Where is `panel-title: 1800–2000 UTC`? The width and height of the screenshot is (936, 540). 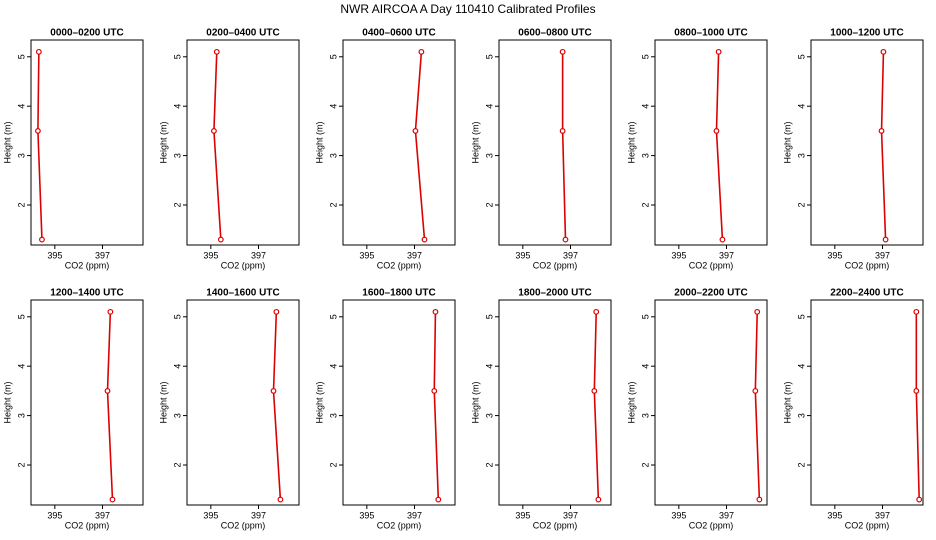 panel-title: 1800–2000 UTC is located at coordinates (554, 293).